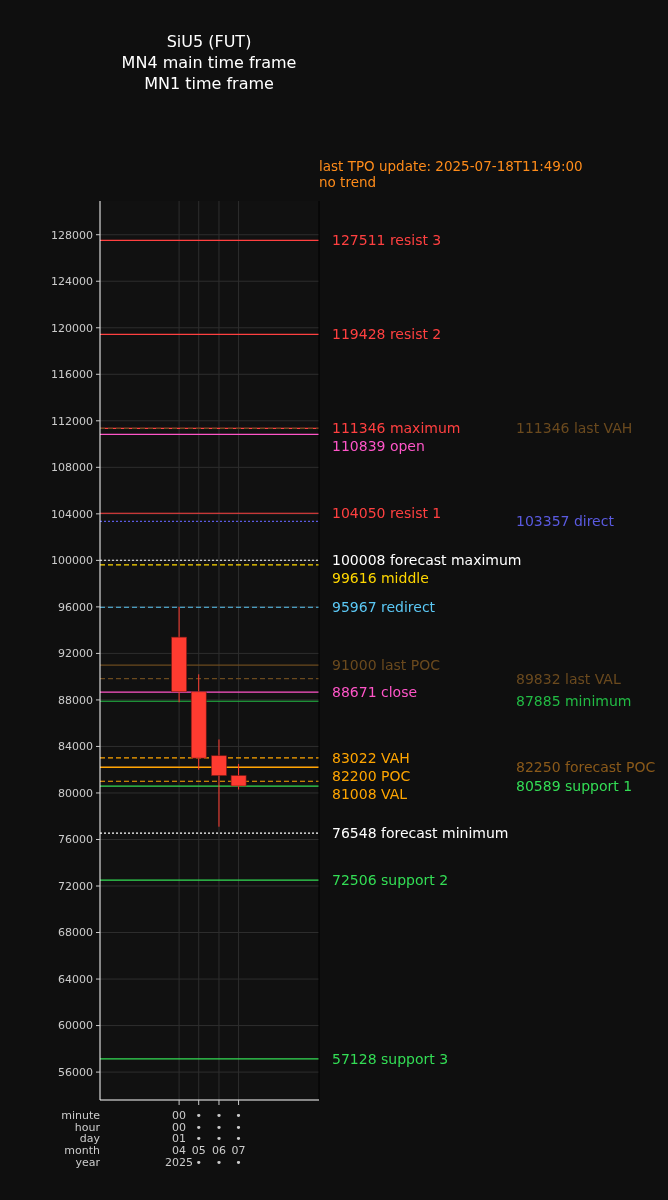 Image resolution: width=668 pixels, height=1200 pixels. I want to click on y-tick-label: 84000, so click(75, 747).